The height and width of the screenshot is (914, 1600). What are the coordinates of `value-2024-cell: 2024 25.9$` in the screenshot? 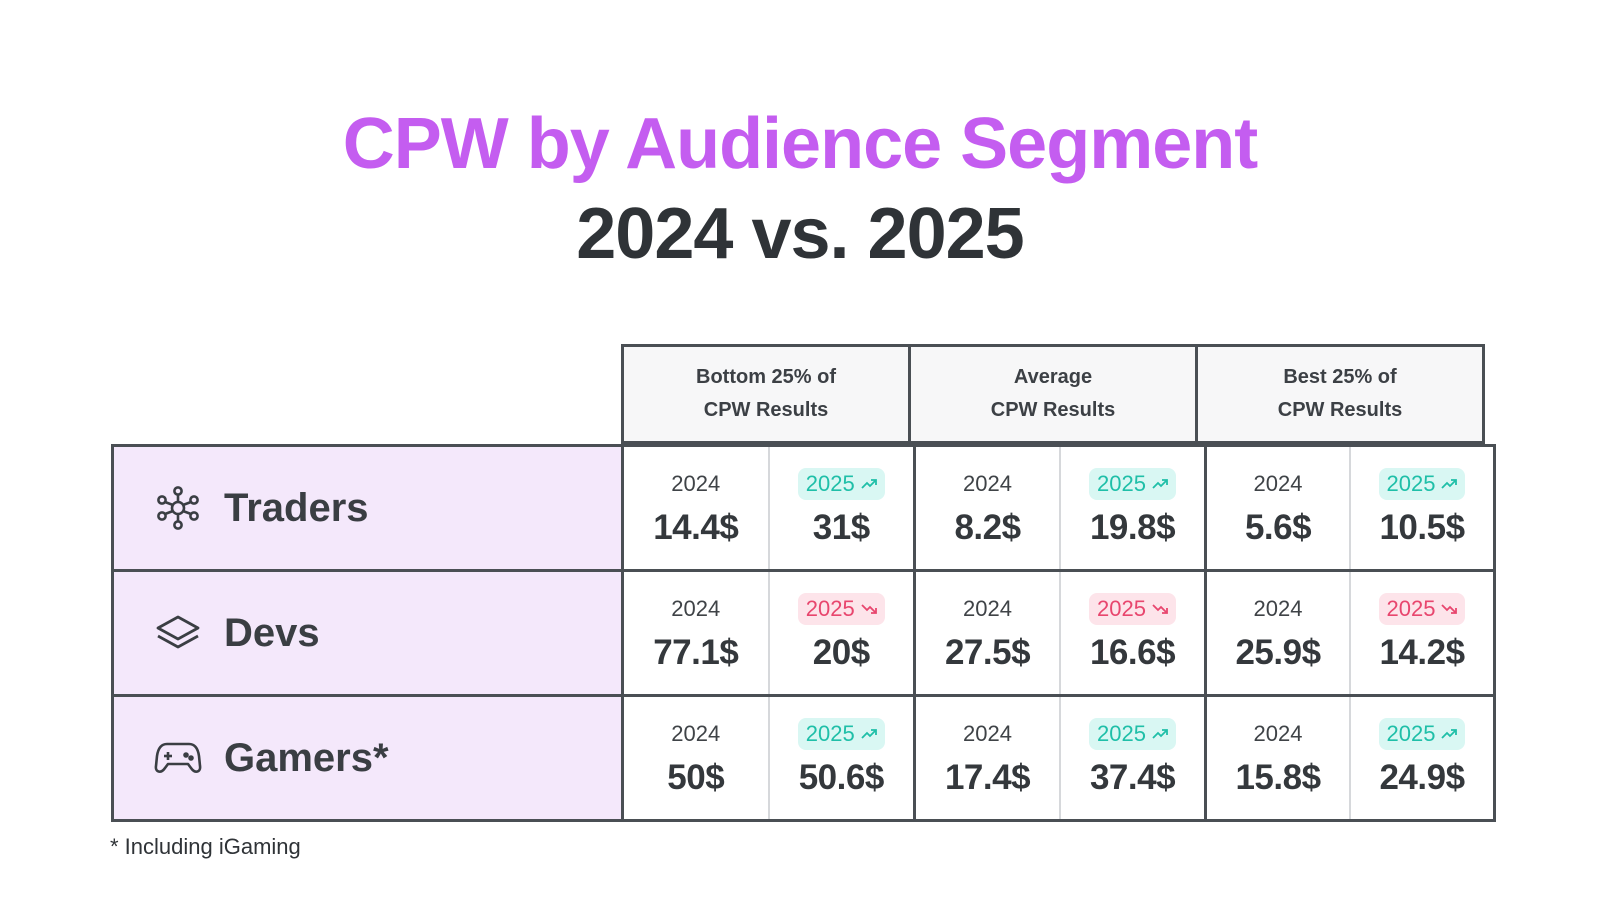 It's located at (1279, 633).